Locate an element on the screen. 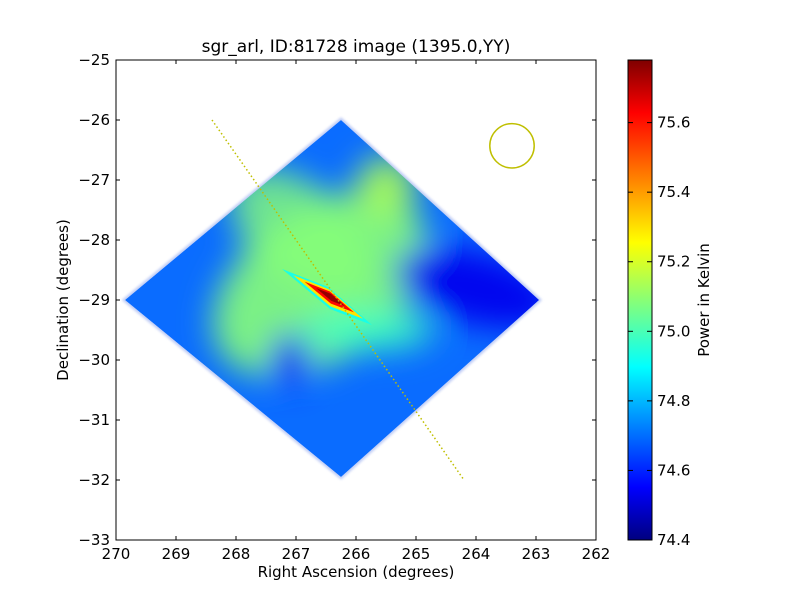  colorbar-tick-label: 75.2 is located at coordinates (673, 262).